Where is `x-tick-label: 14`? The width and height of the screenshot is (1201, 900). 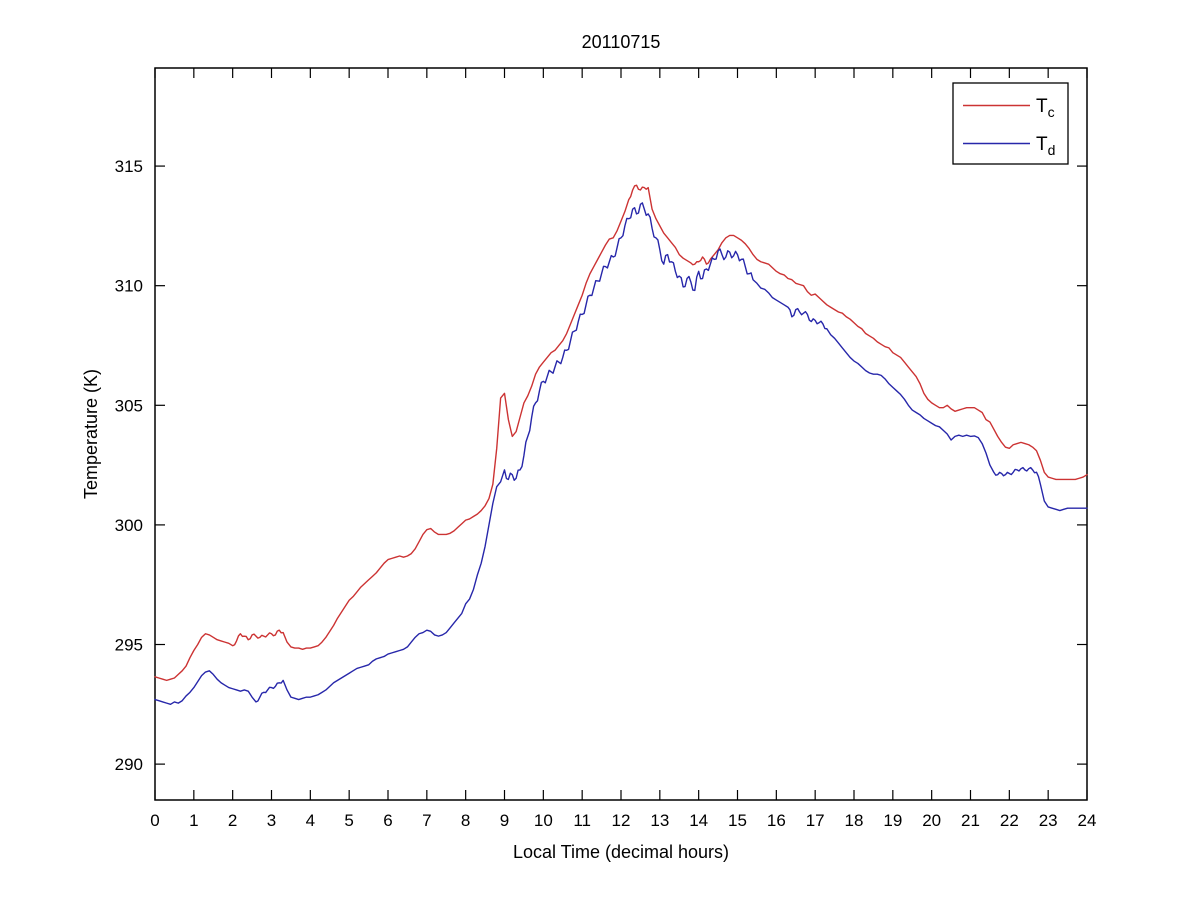 x-tick-label: 14 is located at coordinates (698, 820).